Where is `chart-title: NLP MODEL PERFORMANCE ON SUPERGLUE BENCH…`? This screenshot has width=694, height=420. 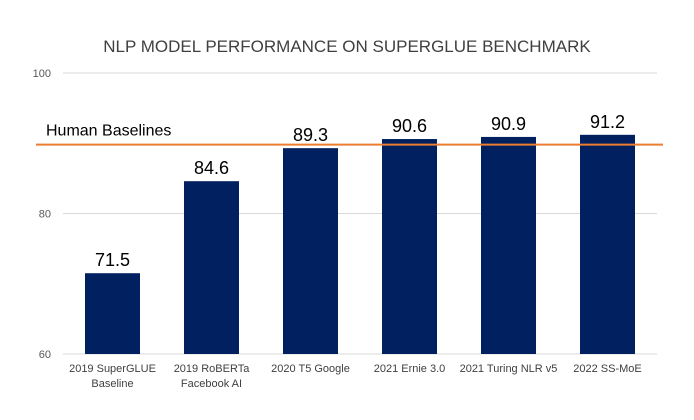
chart-title: NLP MODEL PERFORMANCE ON SUPERGLUE BENCH… is located at coordinates (347, 46).